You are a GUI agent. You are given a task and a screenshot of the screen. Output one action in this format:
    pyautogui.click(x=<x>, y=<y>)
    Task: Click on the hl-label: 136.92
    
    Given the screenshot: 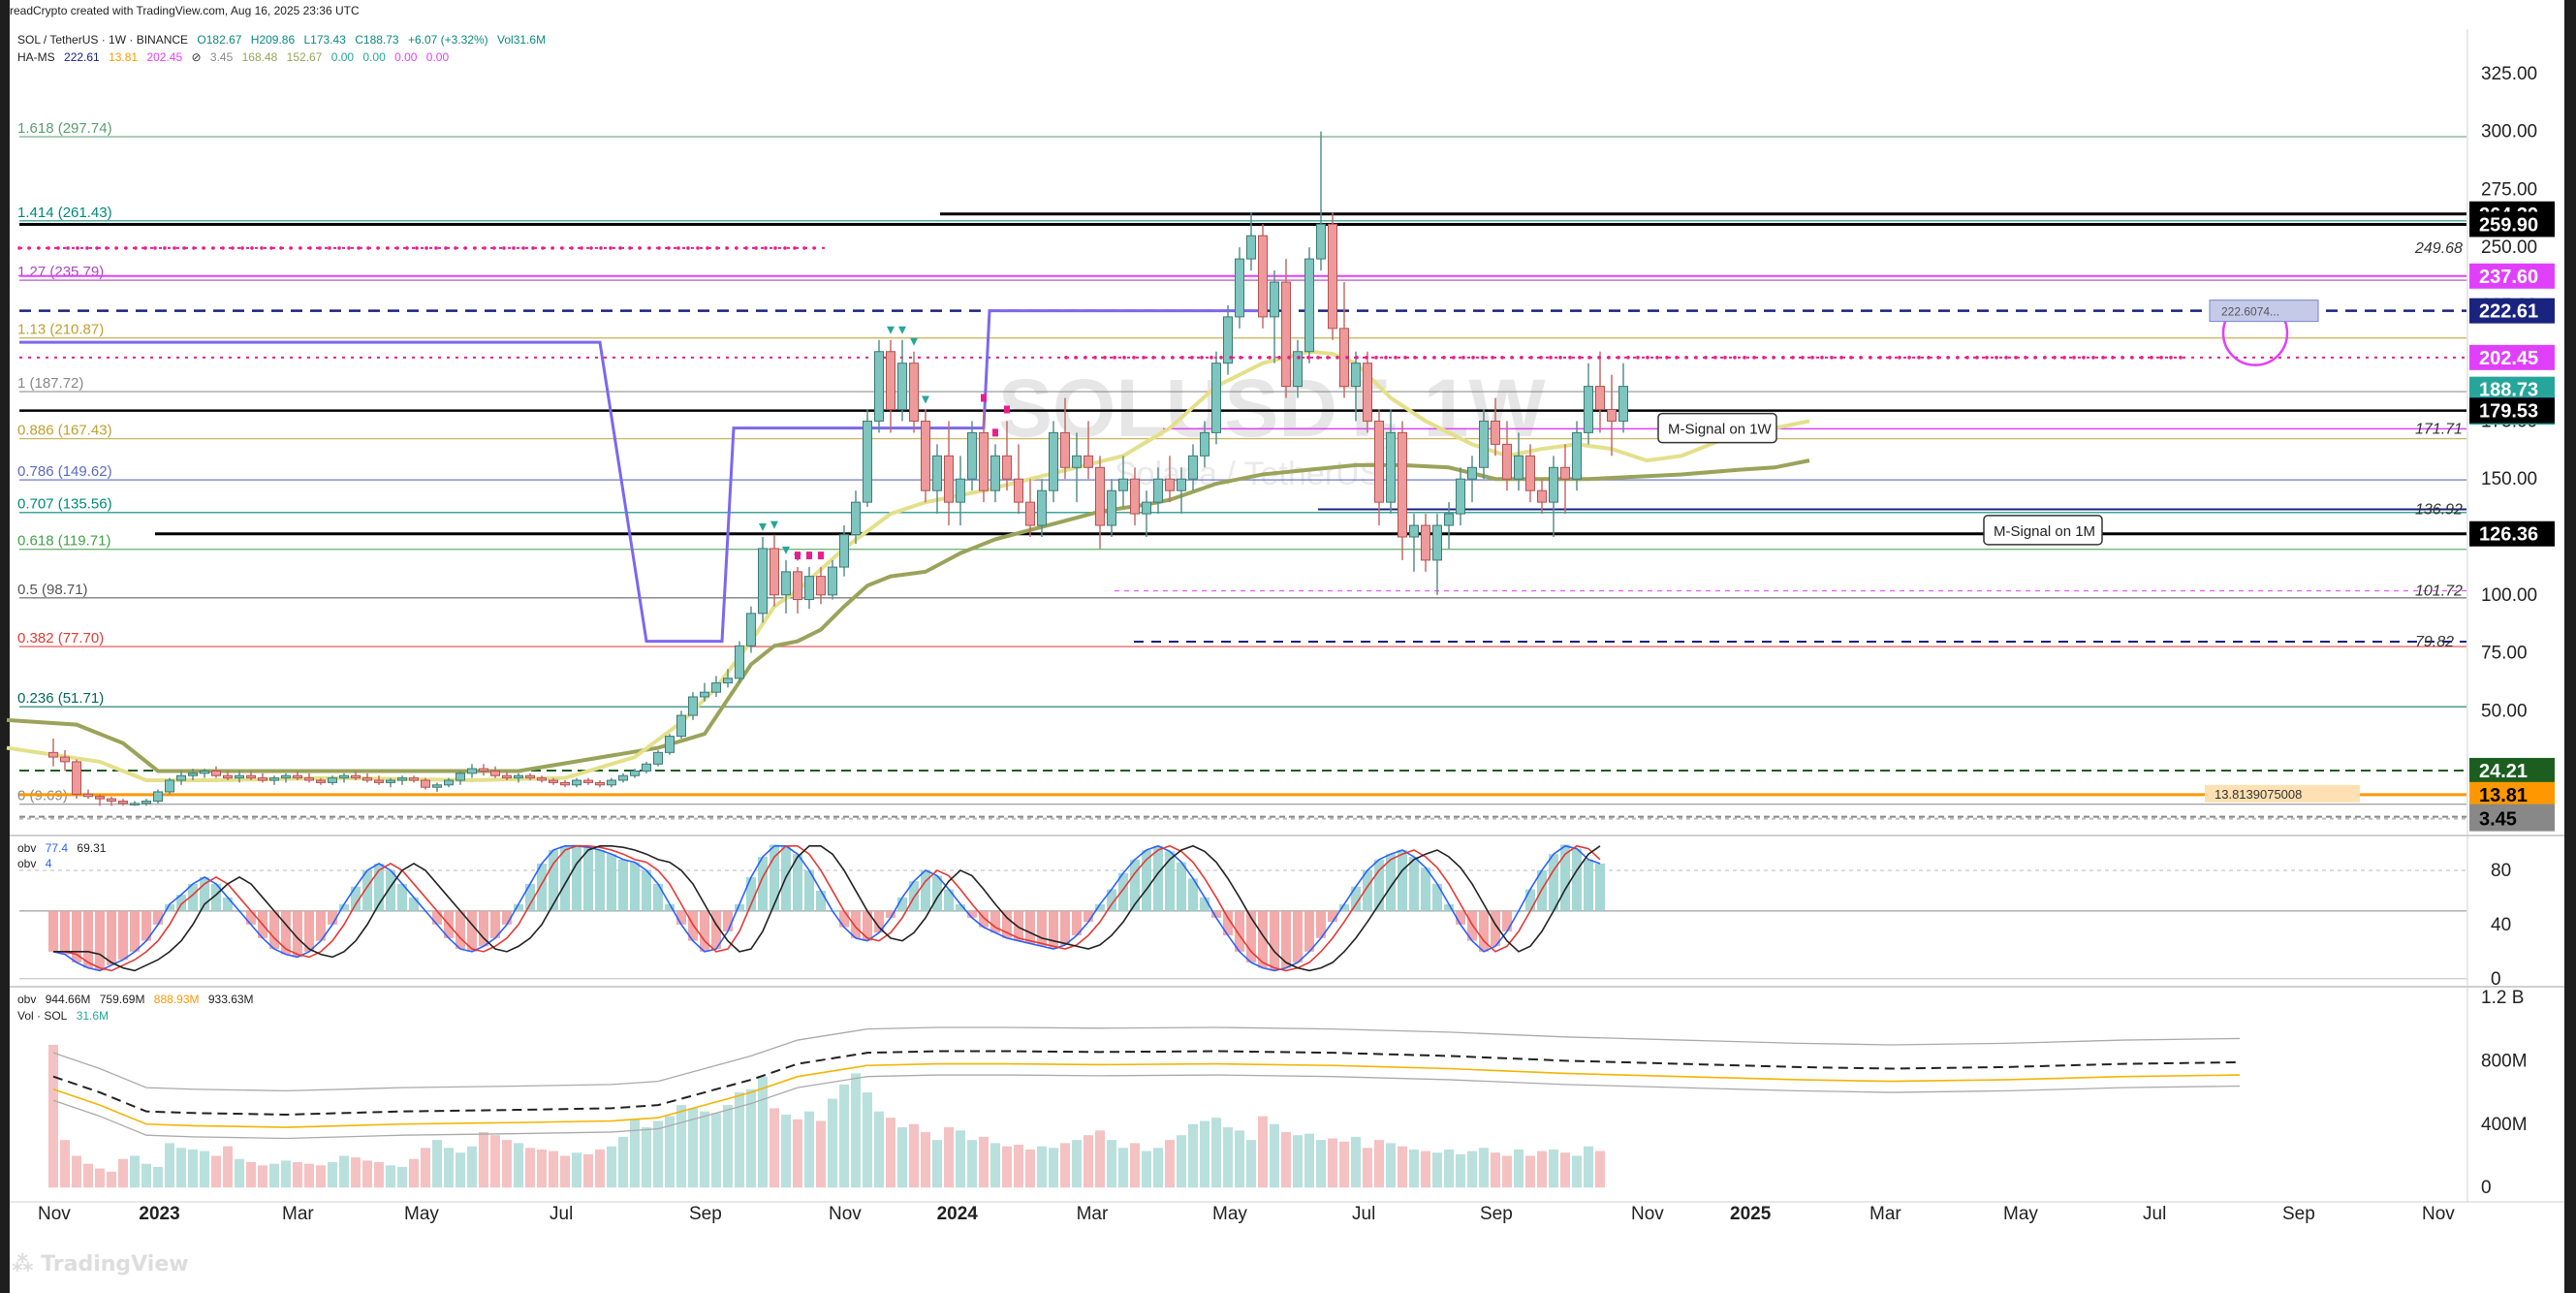 What is the action you would take?
    pyautogui.click(x=2439, y=509)
    